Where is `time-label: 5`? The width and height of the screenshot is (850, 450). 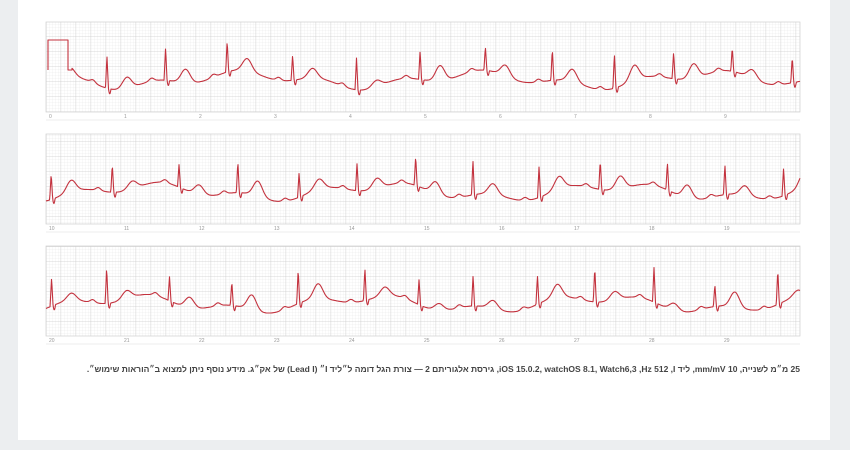 time-label: 5 is located at coordinates (425, 117).